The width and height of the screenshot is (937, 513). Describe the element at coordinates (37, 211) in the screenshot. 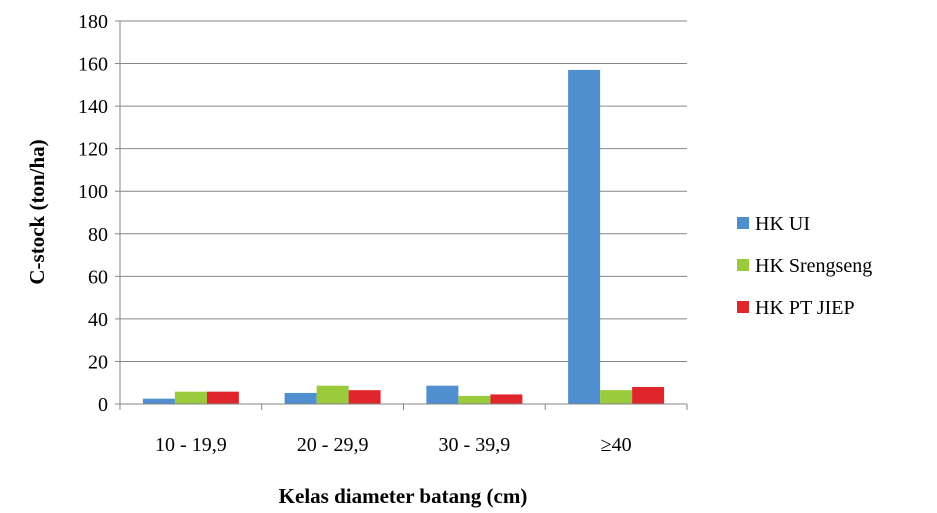

I see `y-axis-title: C-stock (ton/ha)` at that location.